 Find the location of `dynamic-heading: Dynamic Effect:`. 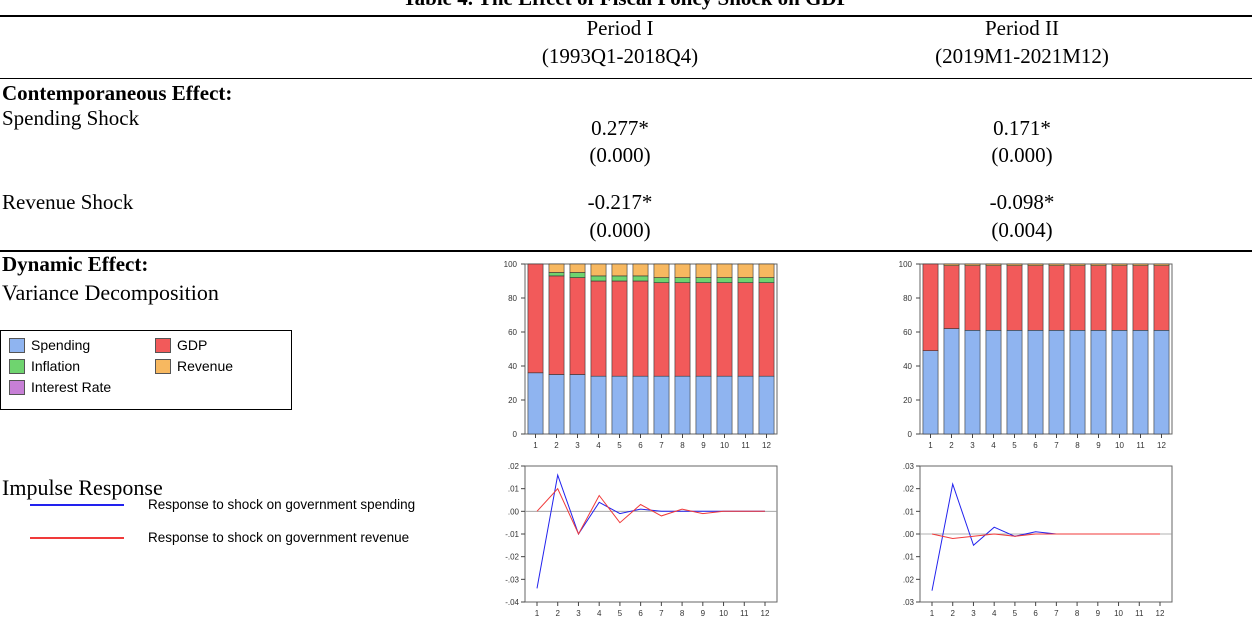

dynamic-heading: Dynamic Effect: is located at coordinates (75, 264).